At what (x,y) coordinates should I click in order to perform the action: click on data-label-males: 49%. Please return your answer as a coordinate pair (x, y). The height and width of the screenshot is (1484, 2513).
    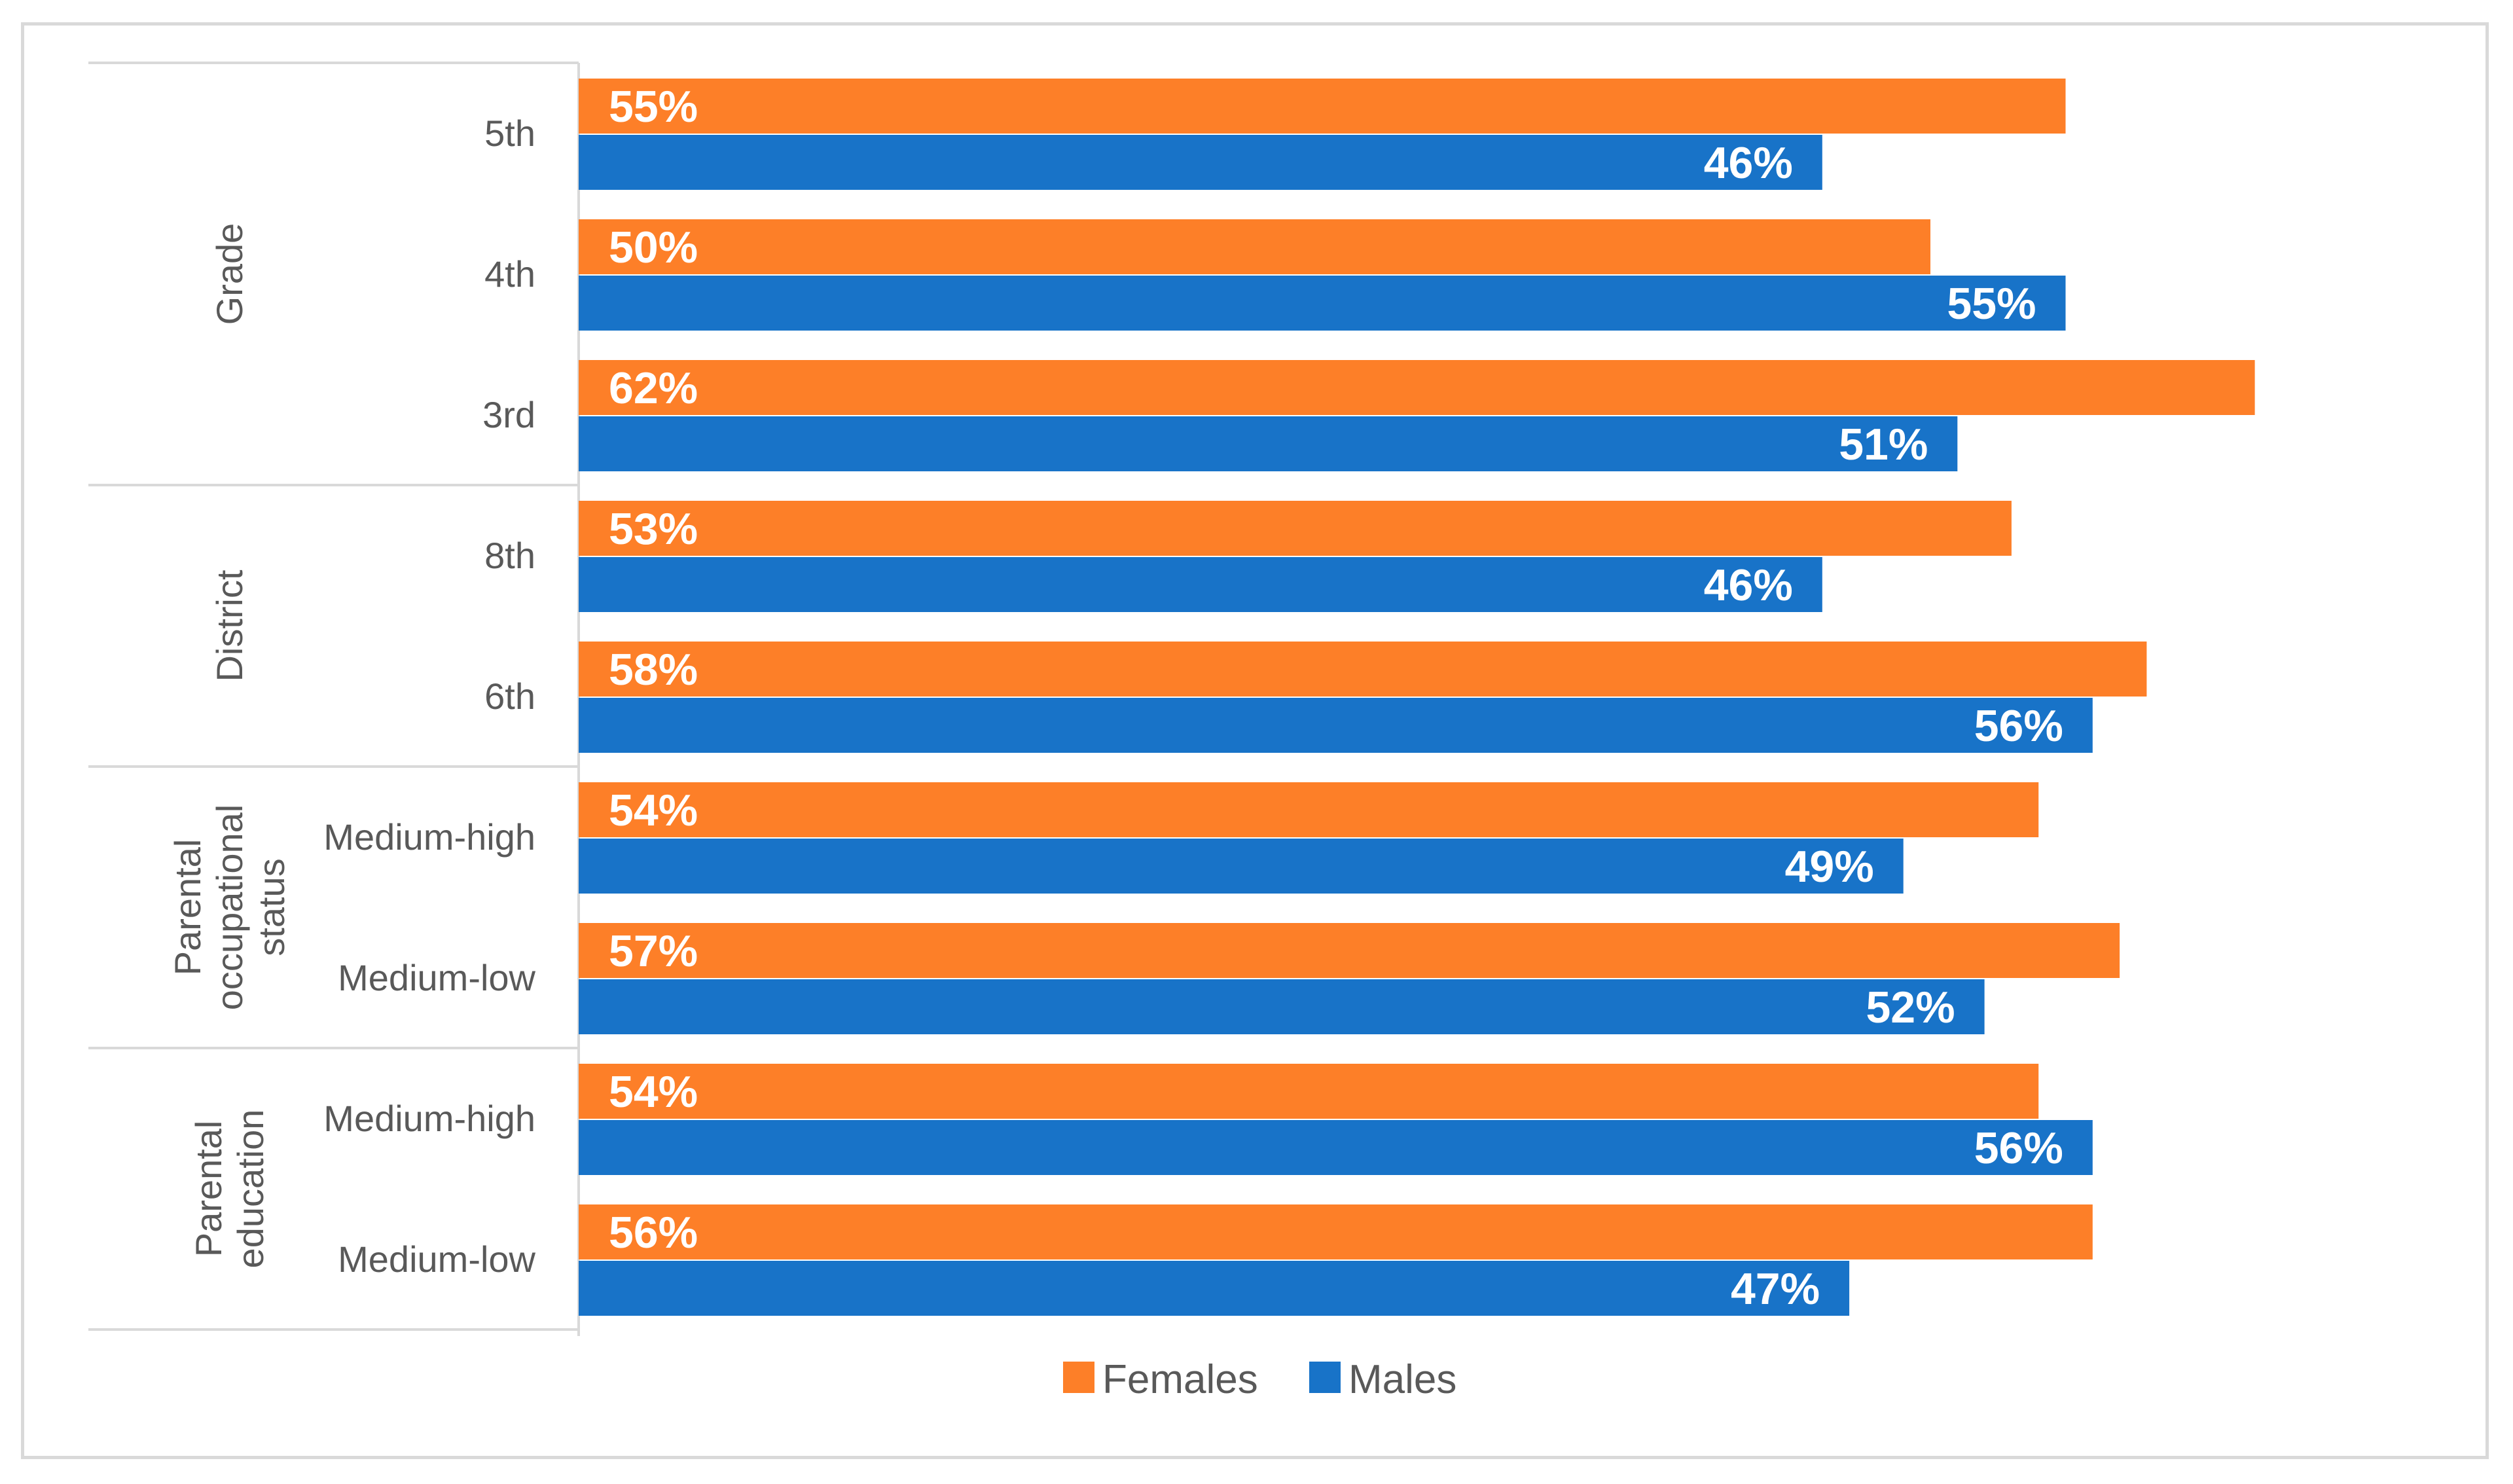
    Looking at the image, I should click on (1830, 867).